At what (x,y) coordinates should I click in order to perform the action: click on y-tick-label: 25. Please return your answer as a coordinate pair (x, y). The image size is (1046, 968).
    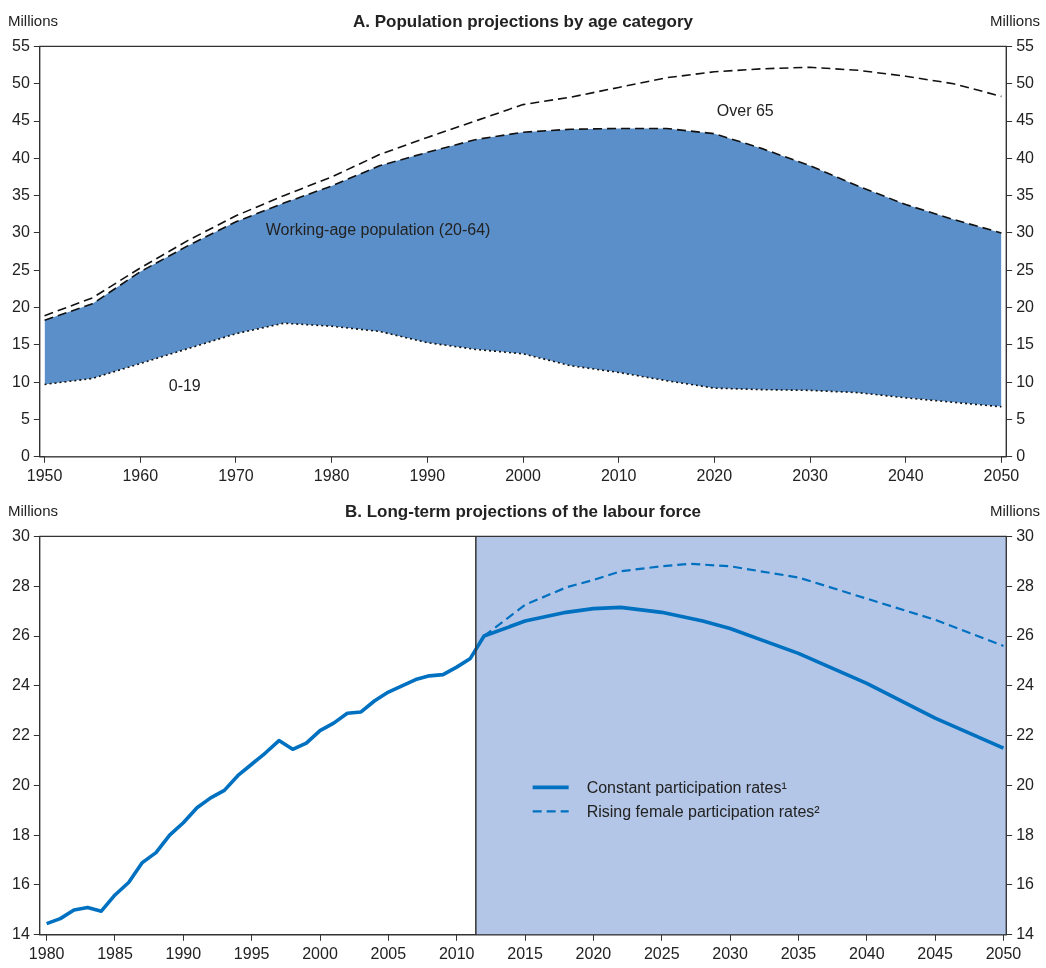
    Looking at the image, I should click on (21, 269).